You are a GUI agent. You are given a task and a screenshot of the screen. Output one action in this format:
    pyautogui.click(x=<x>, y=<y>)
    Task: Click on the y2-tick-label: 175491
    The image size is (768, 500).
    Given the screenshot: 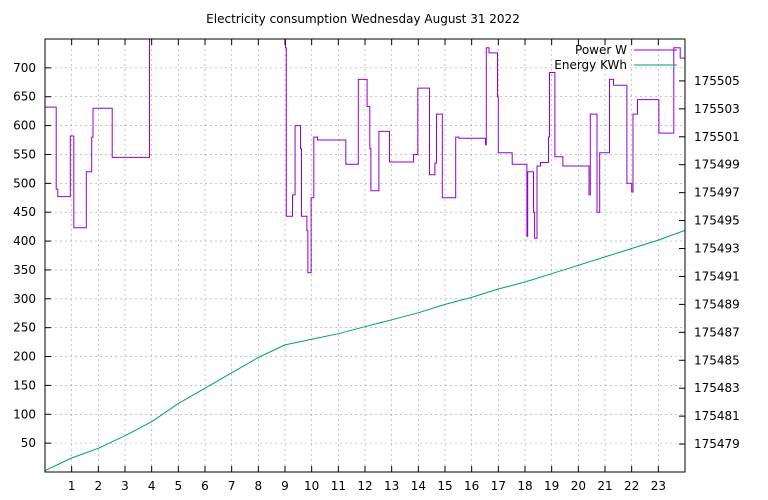 What is the action you would take?
    pyautogui.click(x=717, y=276)
    